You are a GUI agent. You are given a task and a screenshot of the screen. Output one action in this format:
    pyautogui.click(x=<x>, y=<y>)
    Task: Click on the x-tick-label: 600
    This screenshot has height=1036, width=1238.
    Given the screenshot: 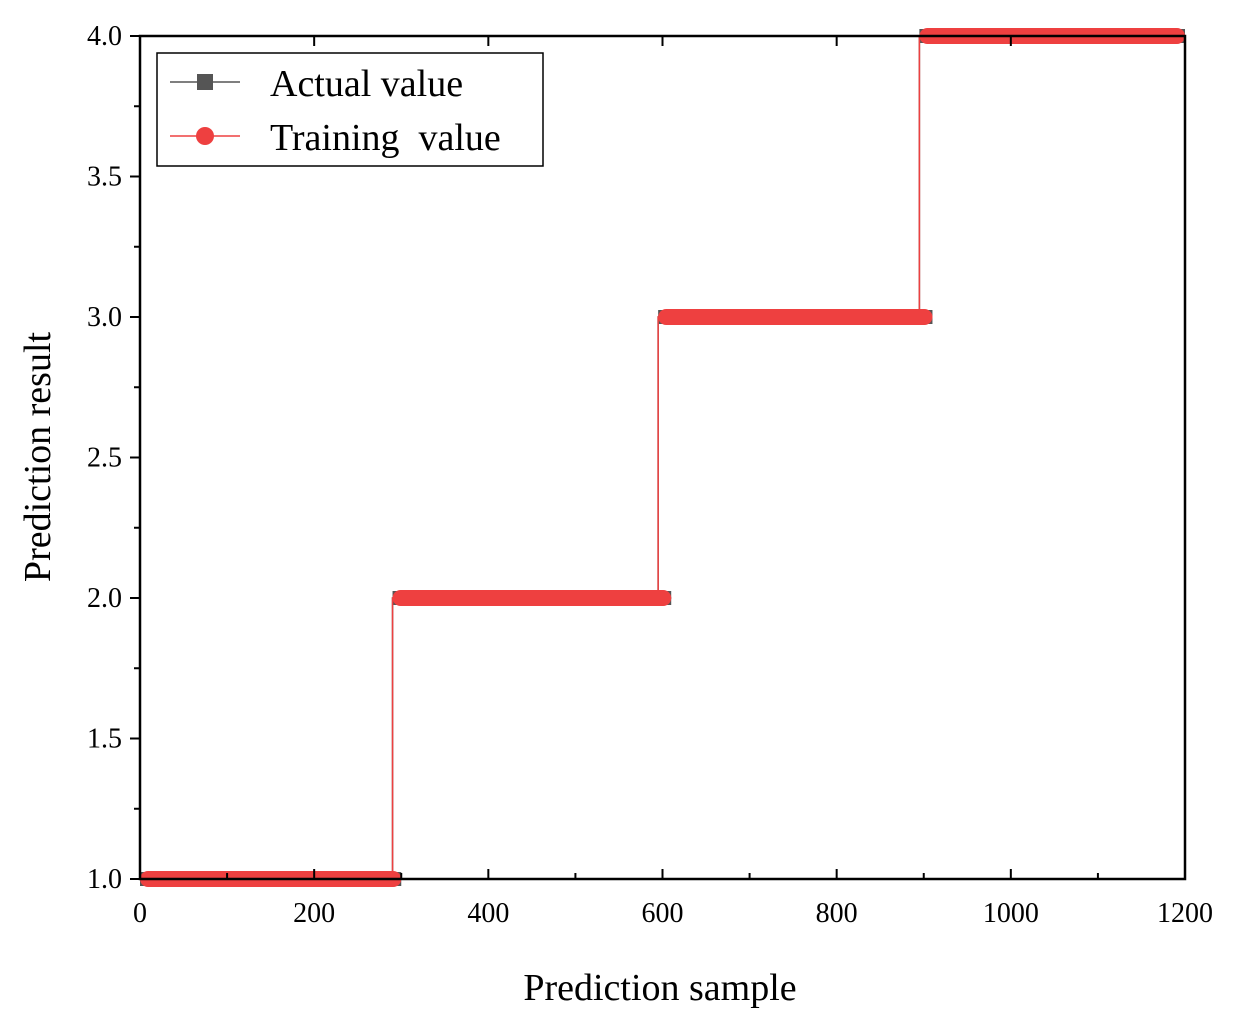 What is the action you would take?
    pyautogui.click(x=663, y=913)
    